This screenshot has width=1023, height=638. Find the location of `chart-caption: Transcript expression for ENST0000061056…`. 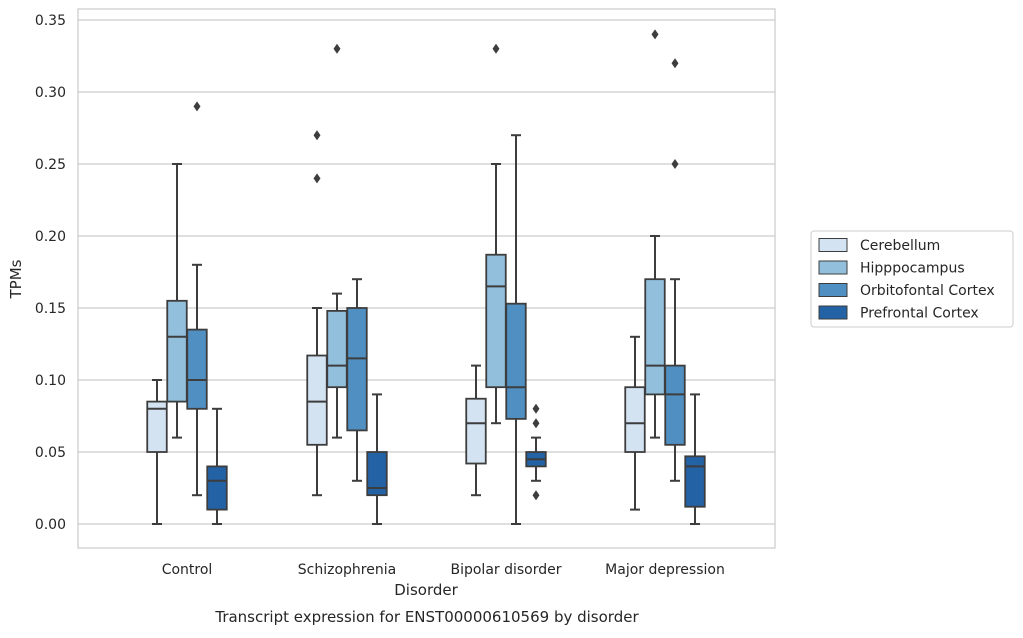

chart-caption: Transcript expression for ENST0000061056… is located at coordinates (426, 617).